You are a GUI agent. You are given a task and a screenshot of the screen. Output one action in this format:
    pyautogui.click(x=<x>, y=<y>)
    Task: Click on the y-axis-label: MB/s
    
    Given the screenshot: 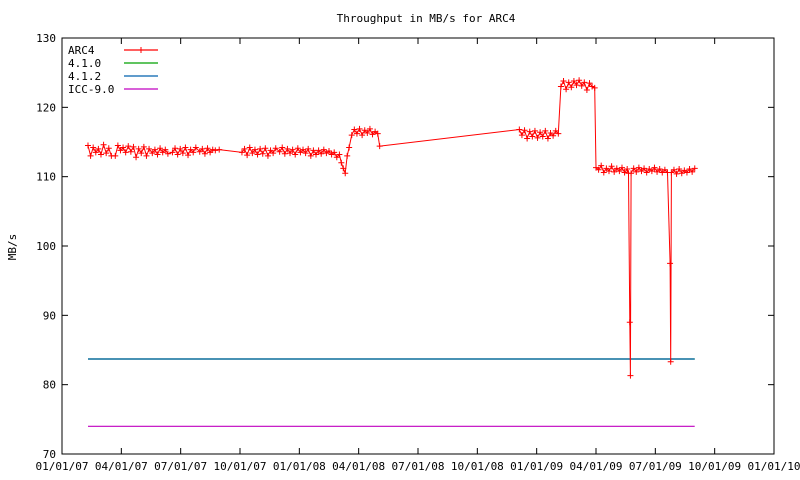 What is the action you would take?
    pyautogui.click(x=12, y=247)
    